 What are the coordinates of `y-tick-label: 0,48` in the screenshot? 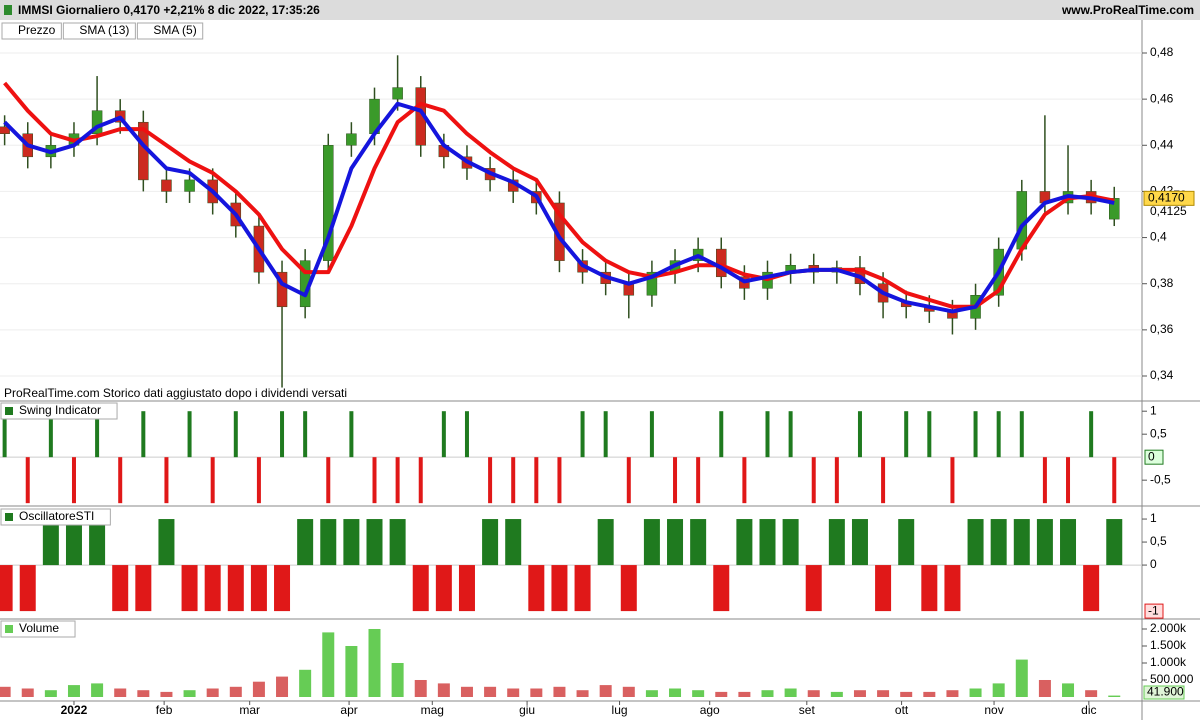 It's located at (1162, 52).